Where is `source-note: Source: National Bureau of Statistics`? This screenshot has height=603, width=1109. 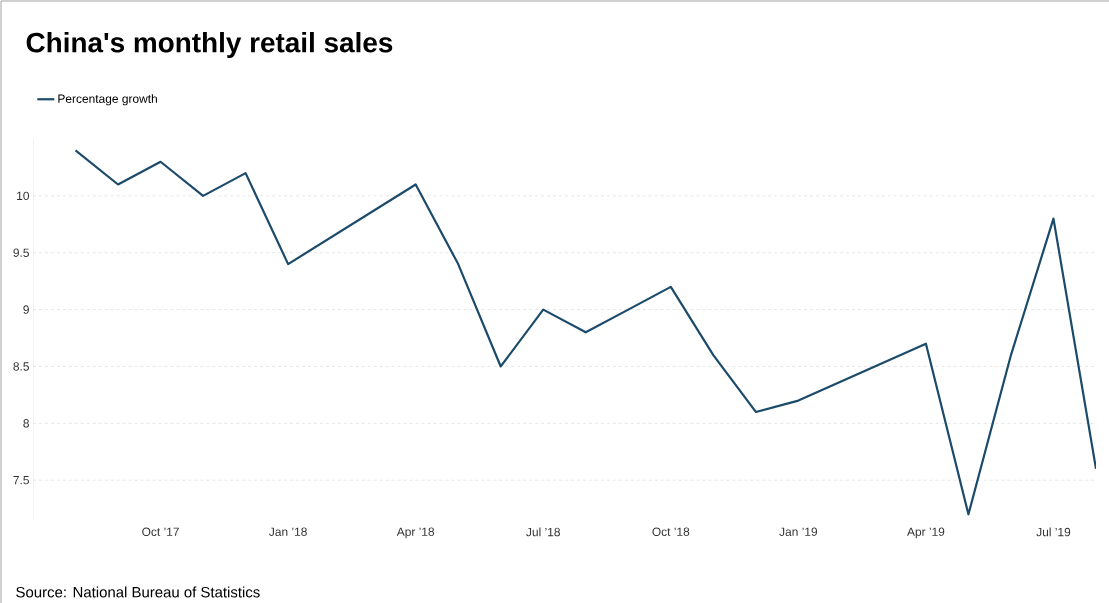
source-note: Source: National Bureau of Statistics is located at coordinates (138, 592).